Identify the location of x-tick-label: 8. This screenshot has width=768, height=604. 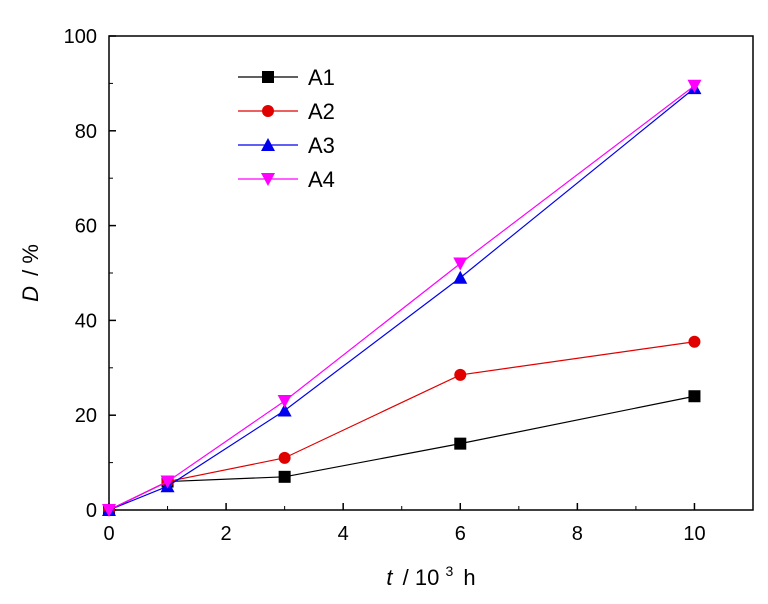
(577, 534).